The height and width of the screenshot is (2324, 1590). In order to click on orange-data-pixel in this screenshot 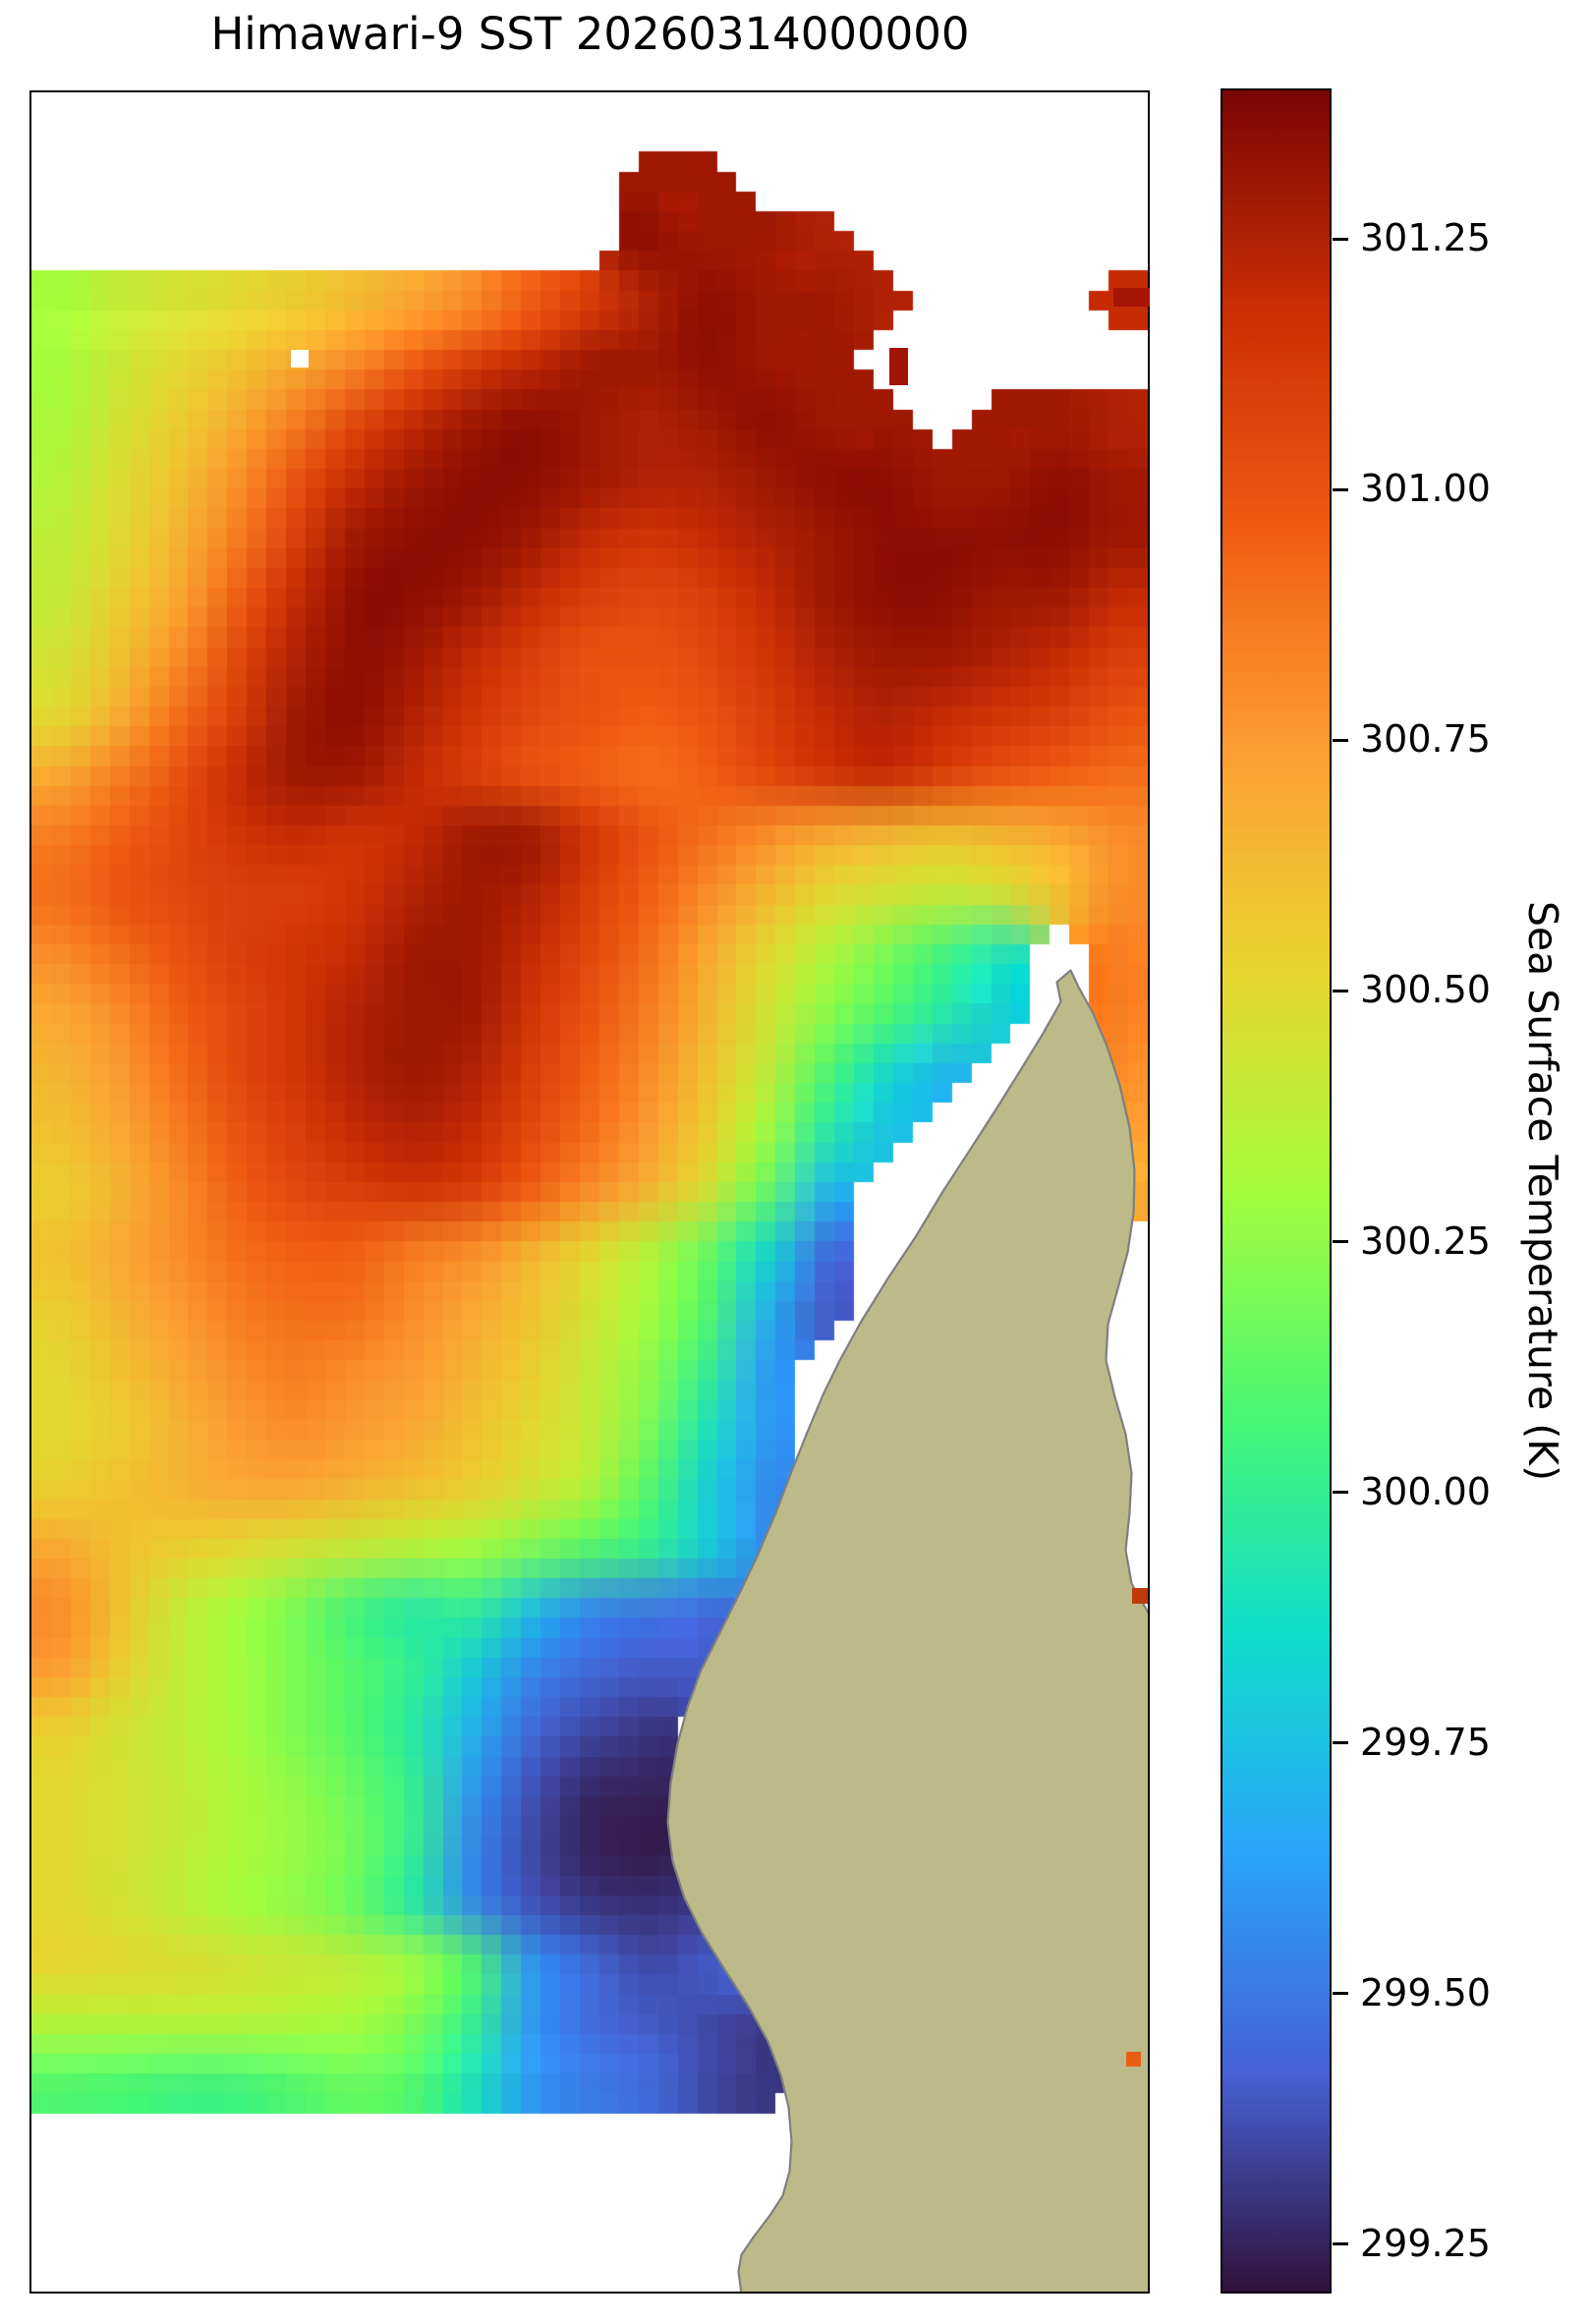, I will do `click(1133, 2059)`.